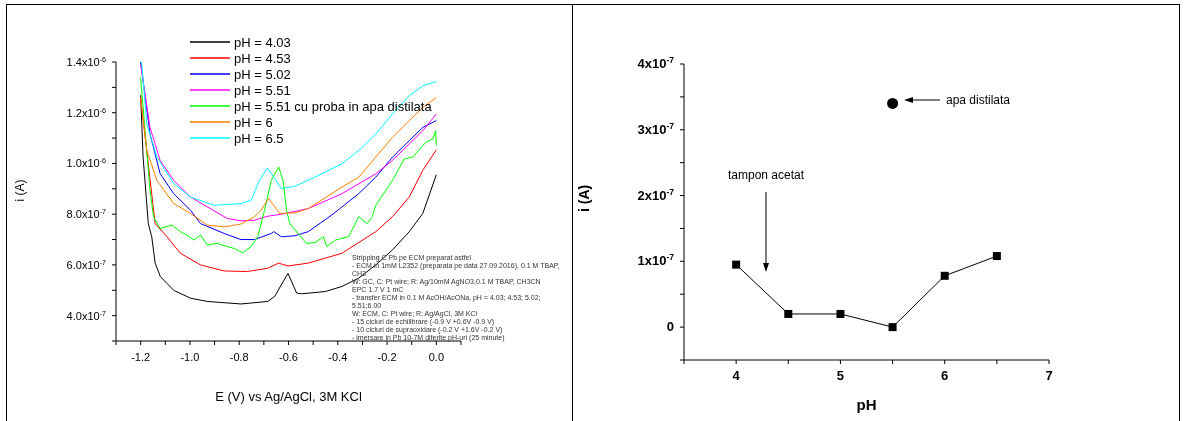 The height and width of the screenshot is (421, 1186). Describe the element at coordinates (338, 357) in the screenshot. I see `x-tick-label: -0.4` at that location.